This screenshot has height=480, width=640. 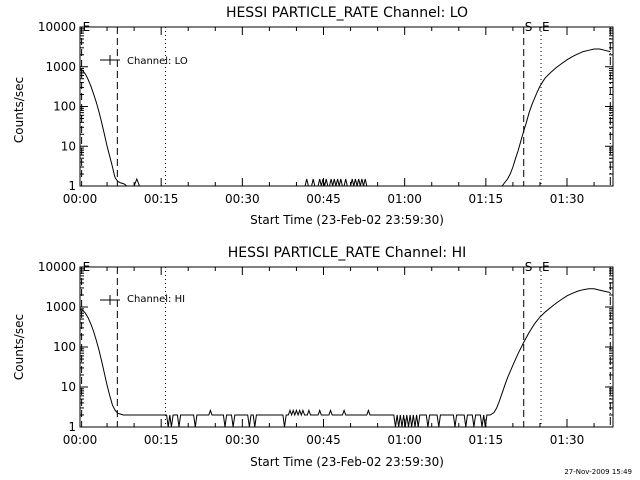 What do you see at coordinates (347, 13) in the screenshot?
I see `chart-title: HESSI PARTICLE_RATE Channel: LO` at bounding box center [347, 13].